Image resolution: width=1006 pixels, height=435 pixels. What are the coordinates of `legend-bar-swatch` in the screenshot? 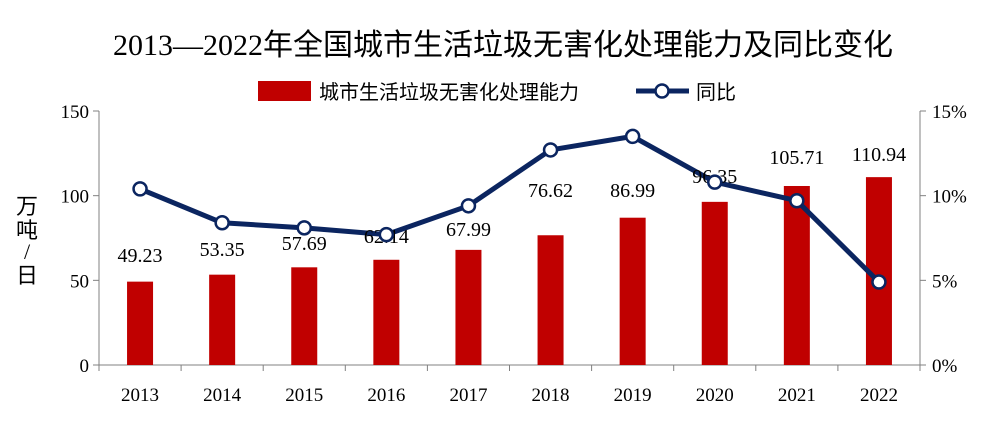 It's located at (284, 91).